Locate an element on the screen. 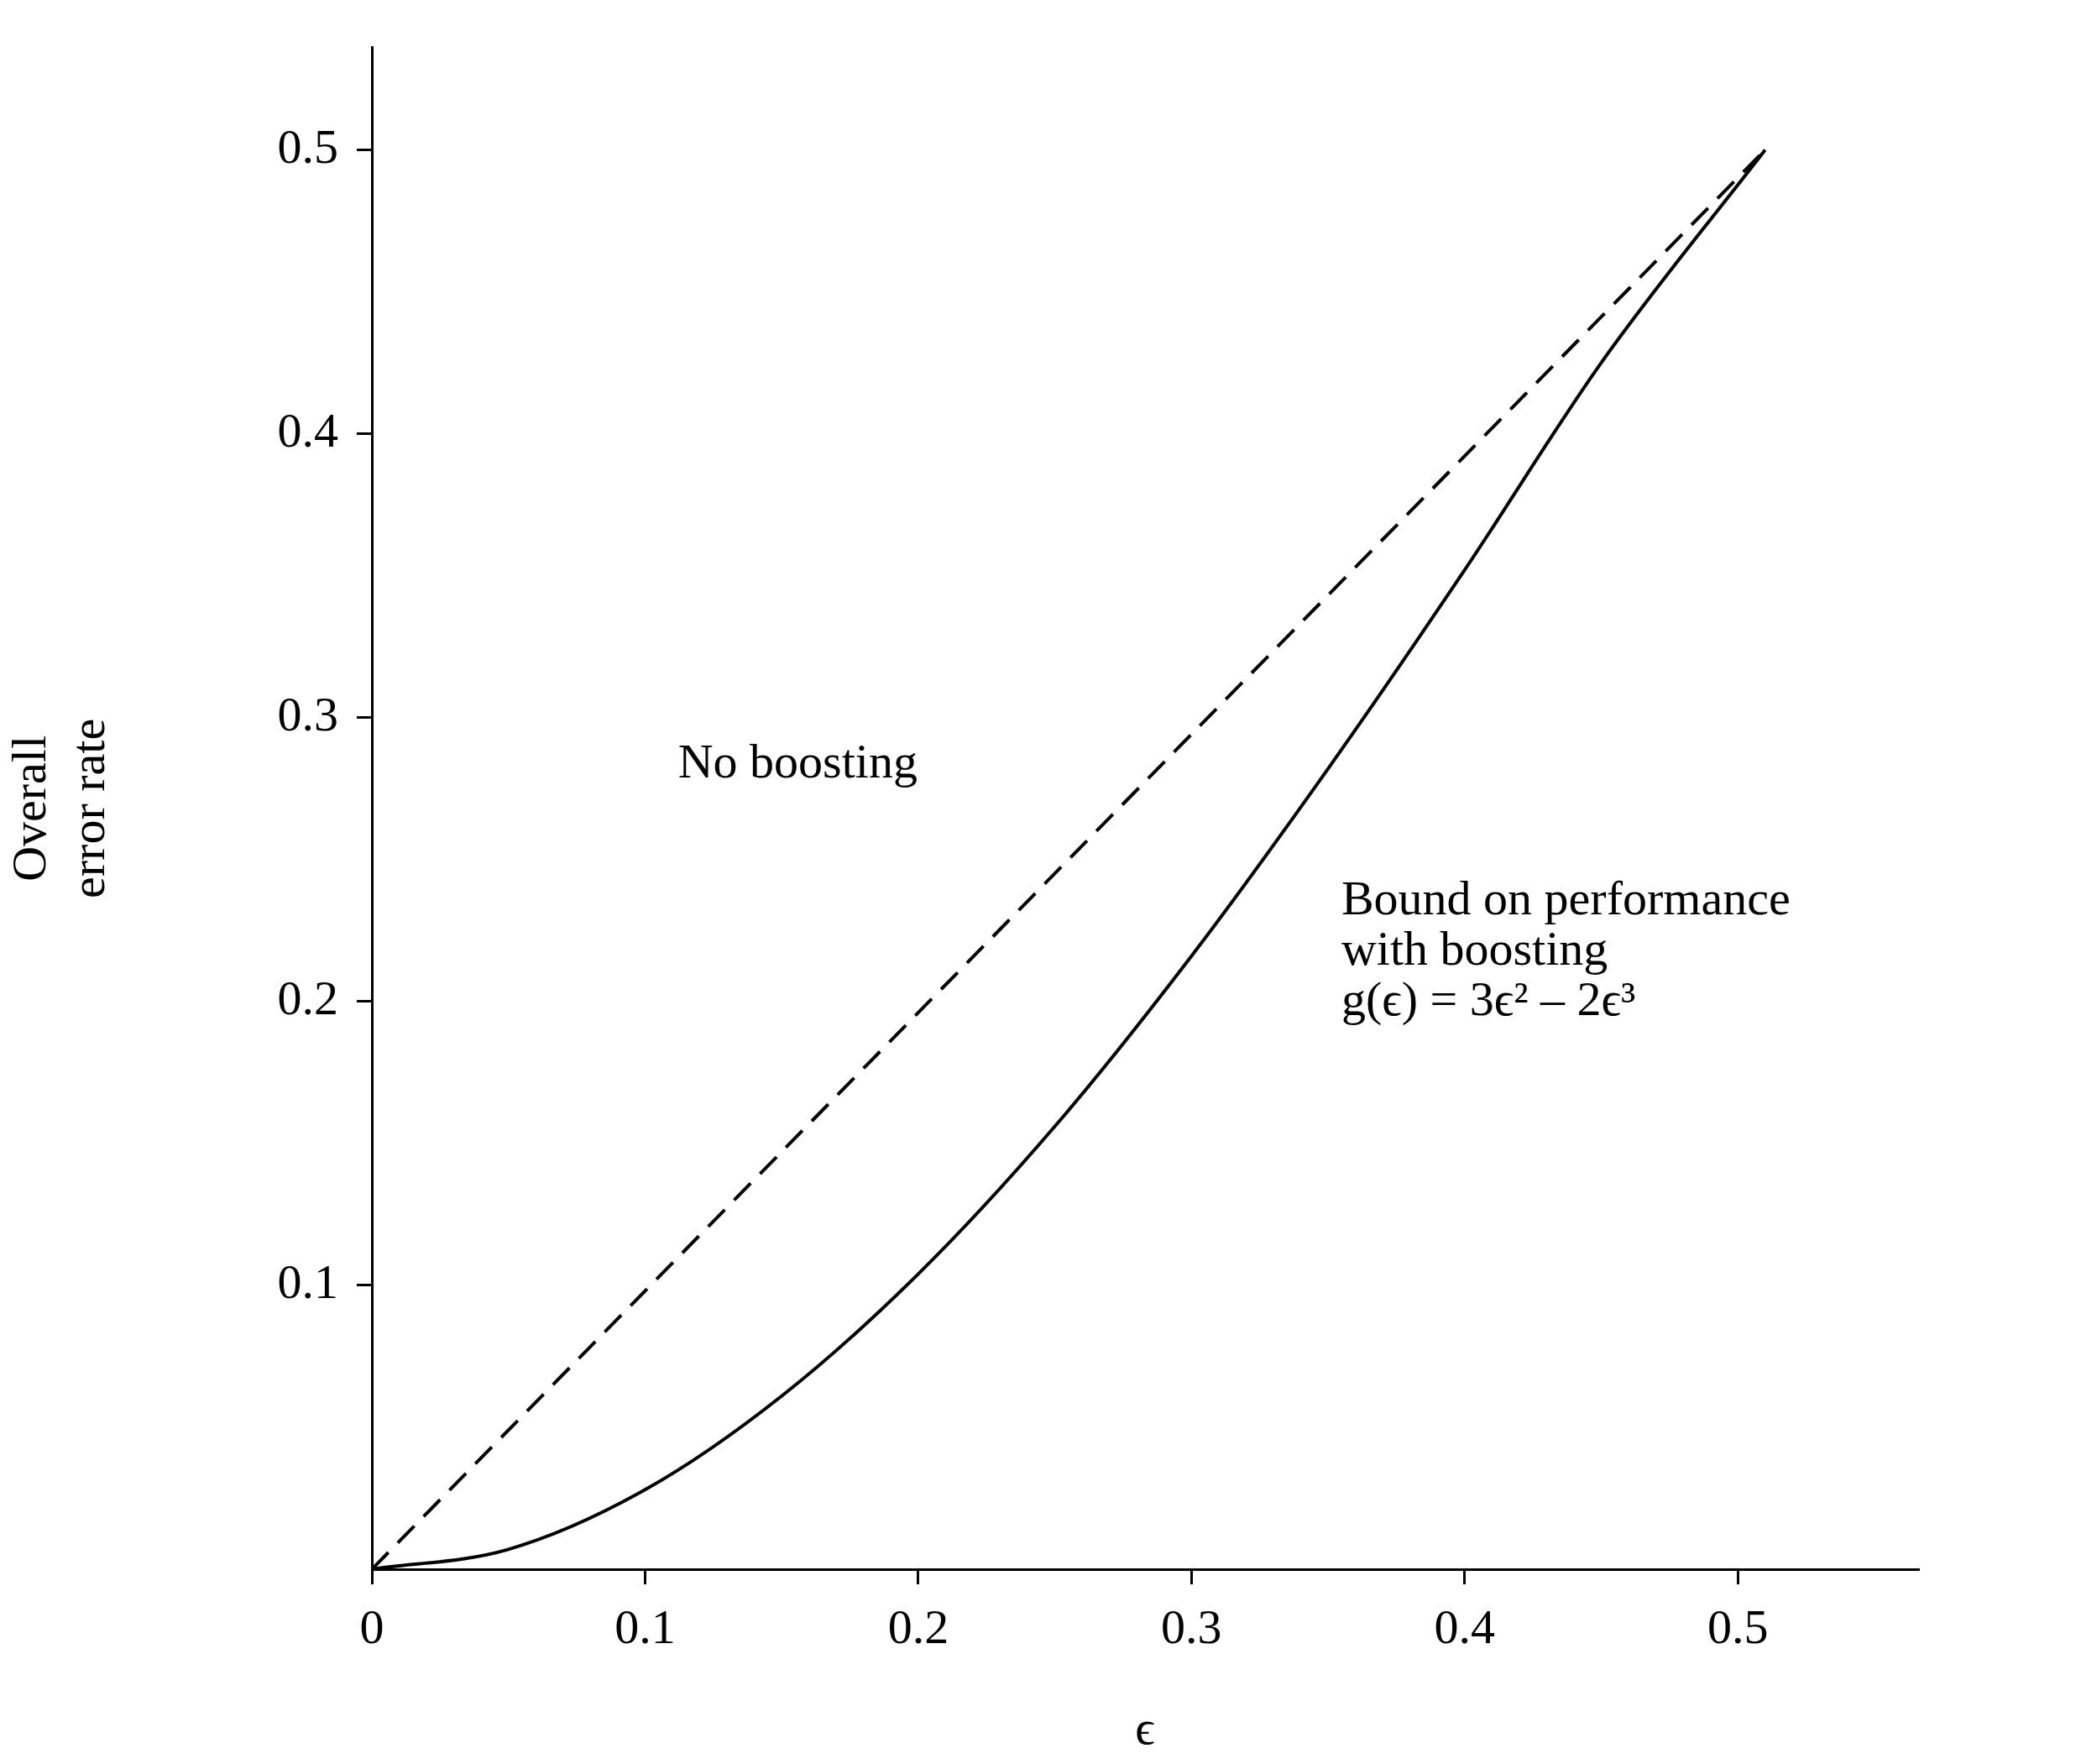 This screenshot has width=2081, height=1764. annotation: No boosting is located at coordinates (798, 760).